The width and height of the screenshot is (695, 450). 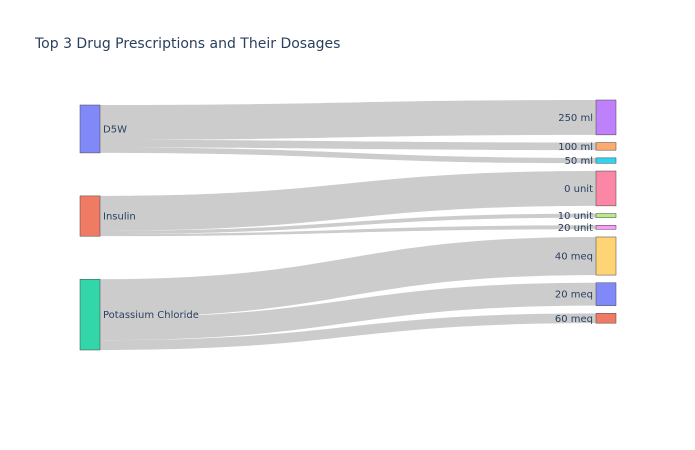 What do you see at coordinates (606, 160) in the screenshot?
I see `node-50-ml` at bounding box center [606, 160].